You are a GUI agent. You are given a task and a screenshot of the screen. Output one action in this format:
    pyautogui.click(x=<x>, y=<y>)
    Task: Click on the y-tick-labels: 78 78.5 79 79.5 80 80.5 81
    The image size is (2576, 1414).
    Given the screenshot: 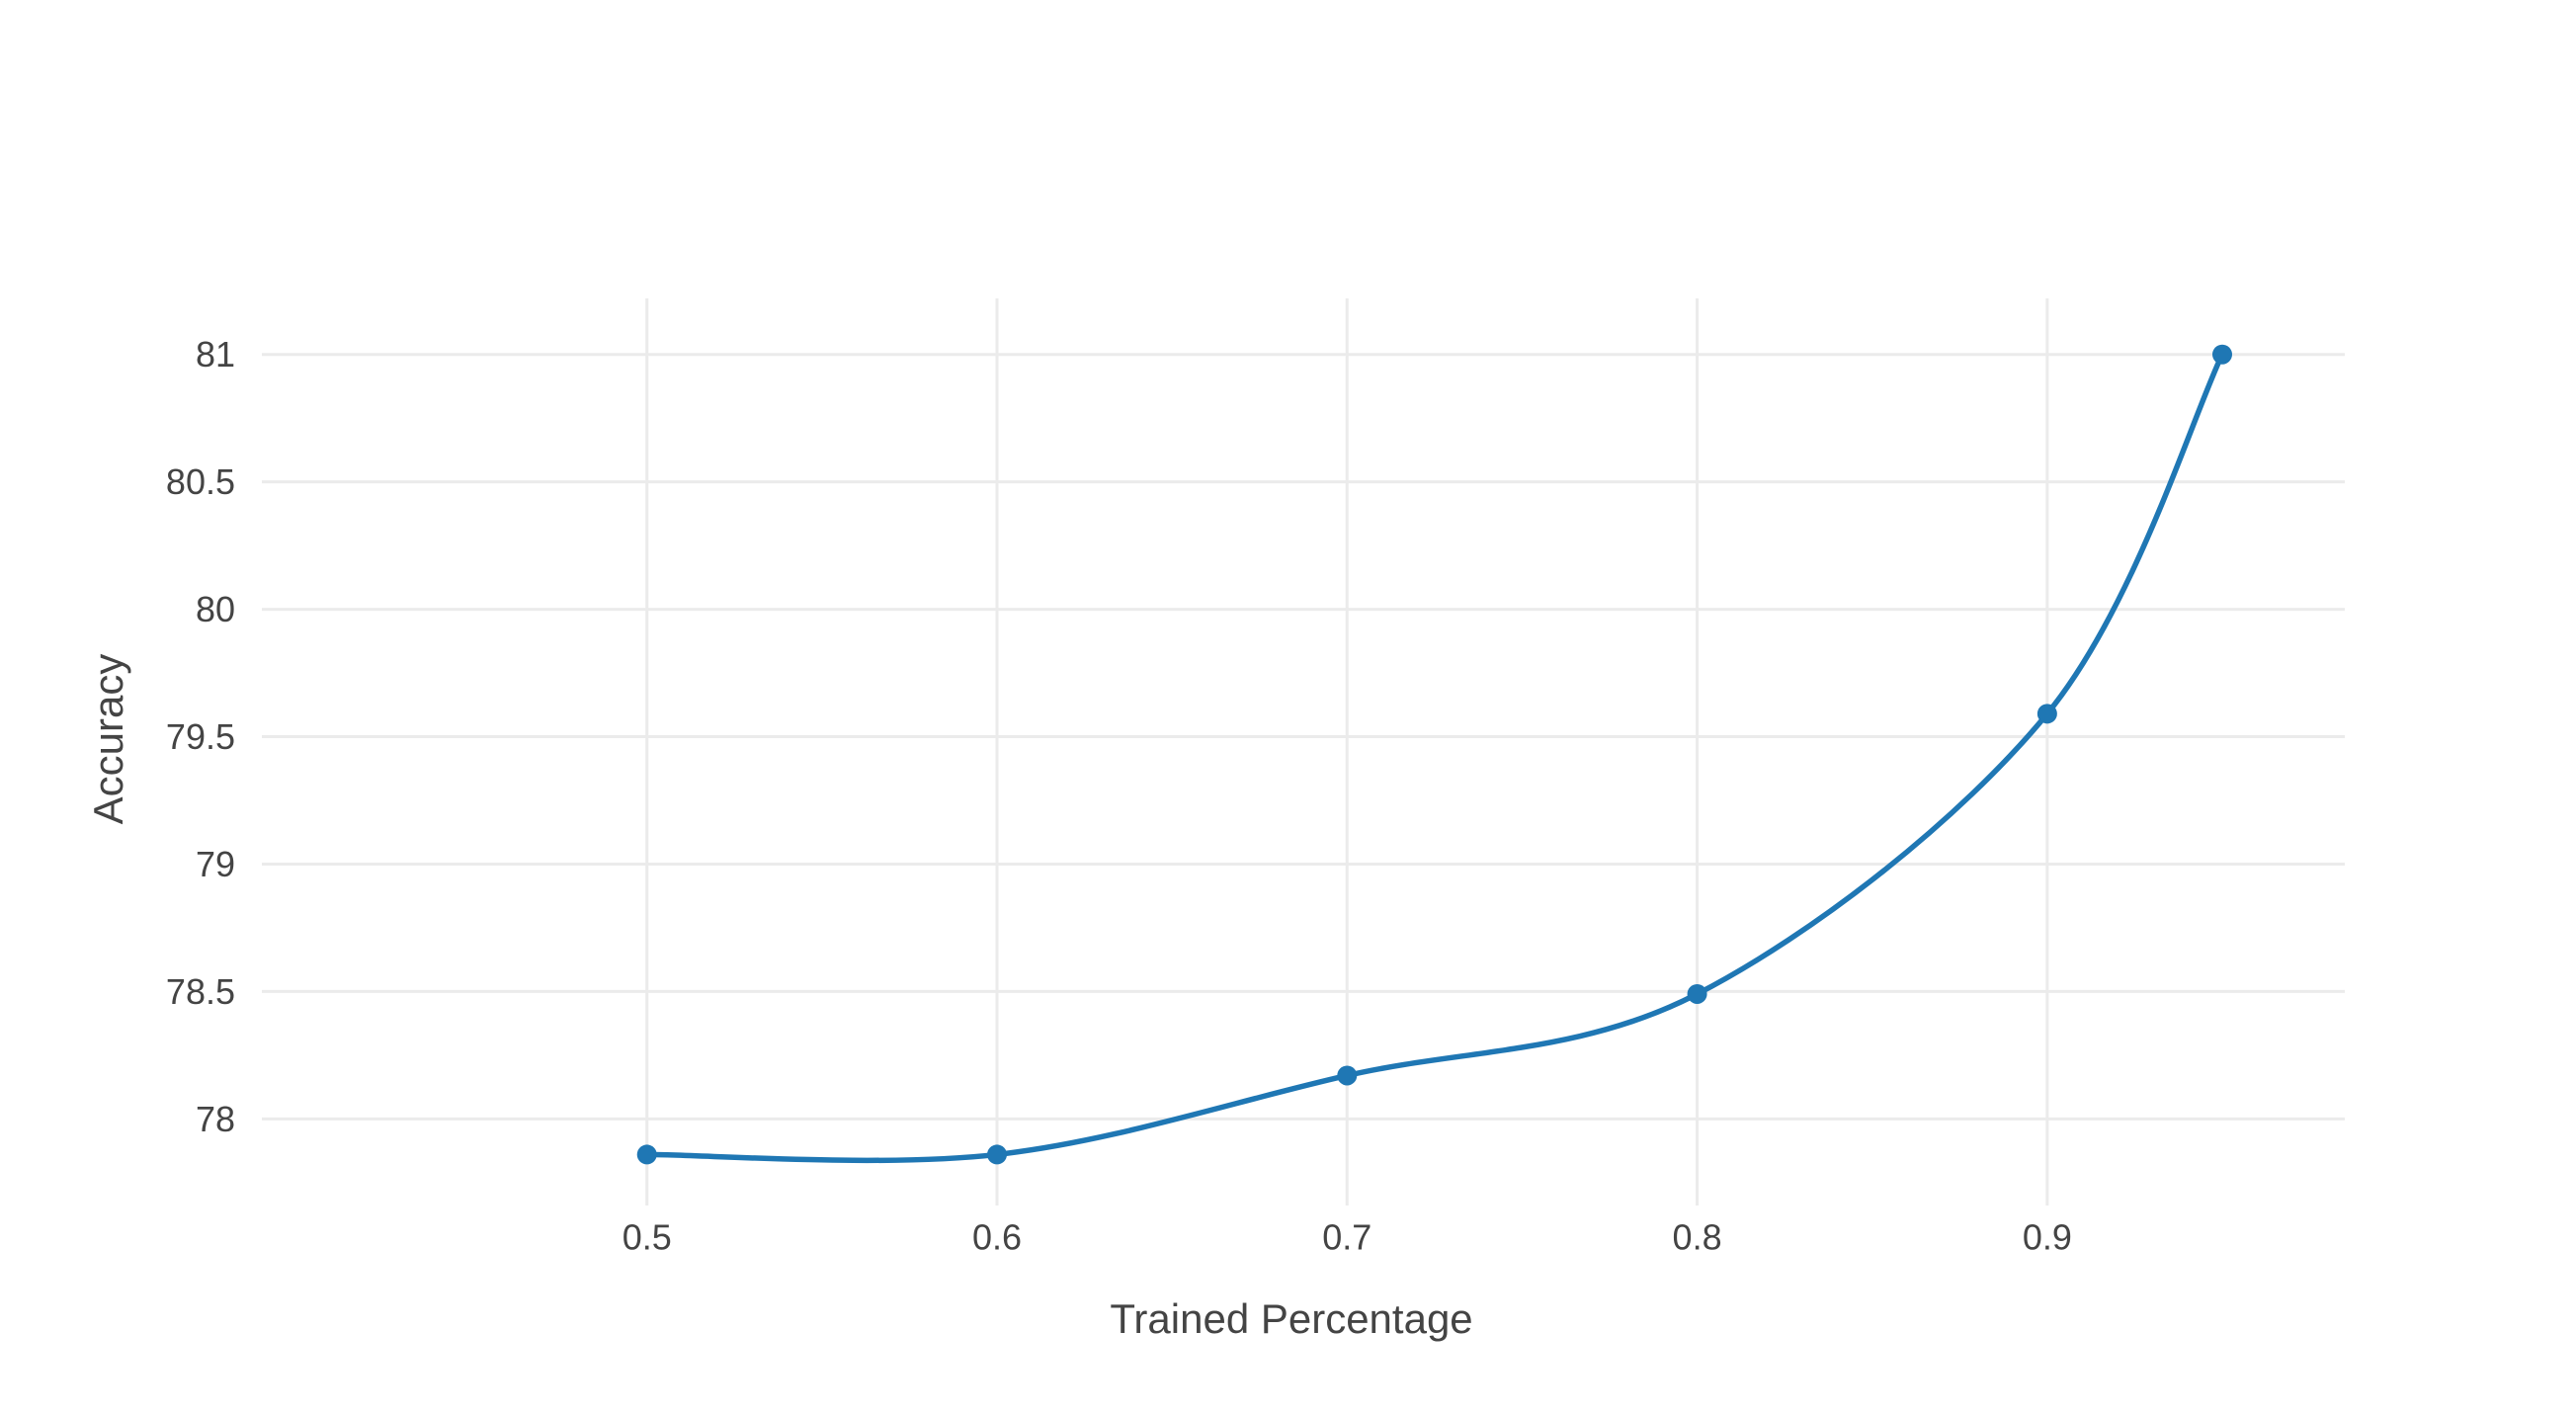 What is the action you would take?
    pyautogui.click(x=200, y=736)
    